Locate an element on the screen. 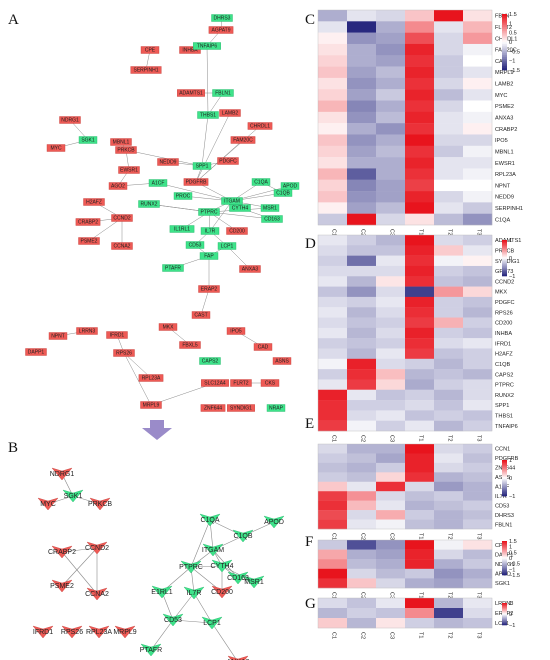 The height and width of the screenshot is (660, 550). node-erap2: ERAP2 is located at coordinates (209, 289).